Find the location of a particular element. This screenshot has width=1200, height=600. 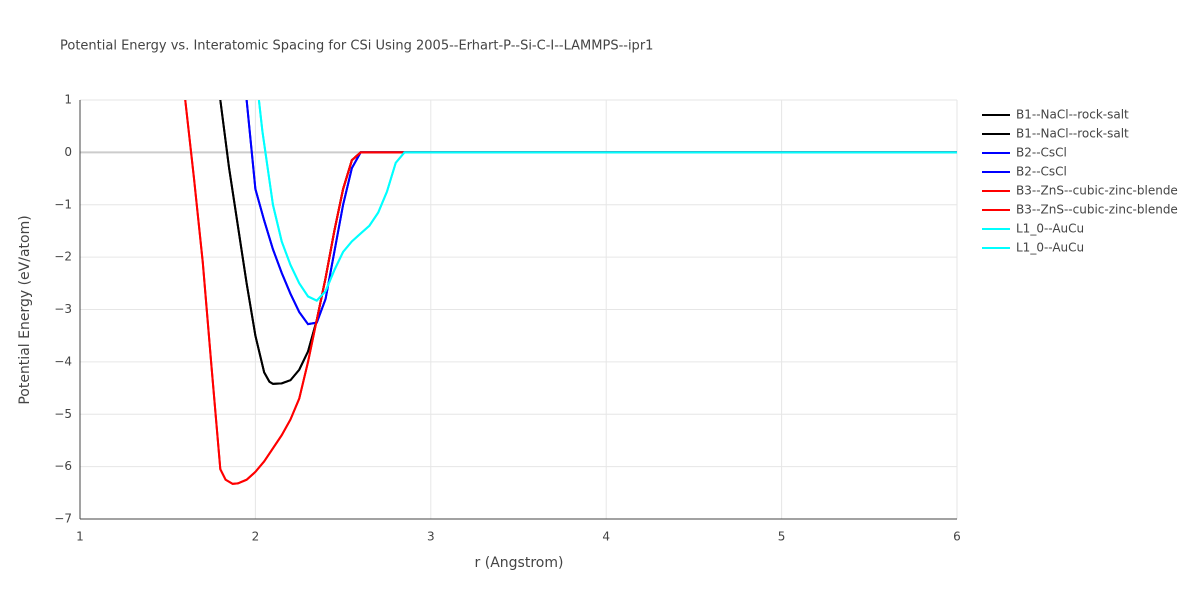

x-tick-label: 2 is located at coordinates (256, 537).